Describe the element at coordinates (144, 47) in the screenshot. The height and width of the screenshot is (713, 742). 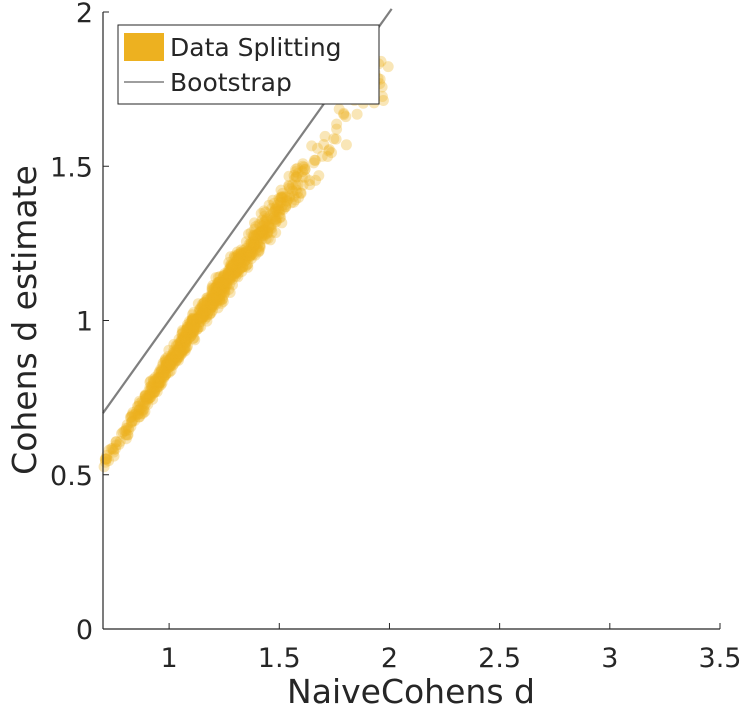
I see `legend-swatch-data-splitting` at that location.